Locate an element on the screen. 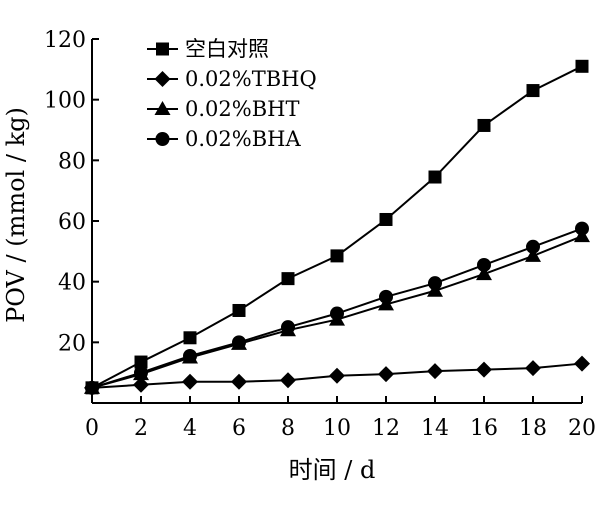  x-tick-label: 8 is located at coordinates (288, 428).